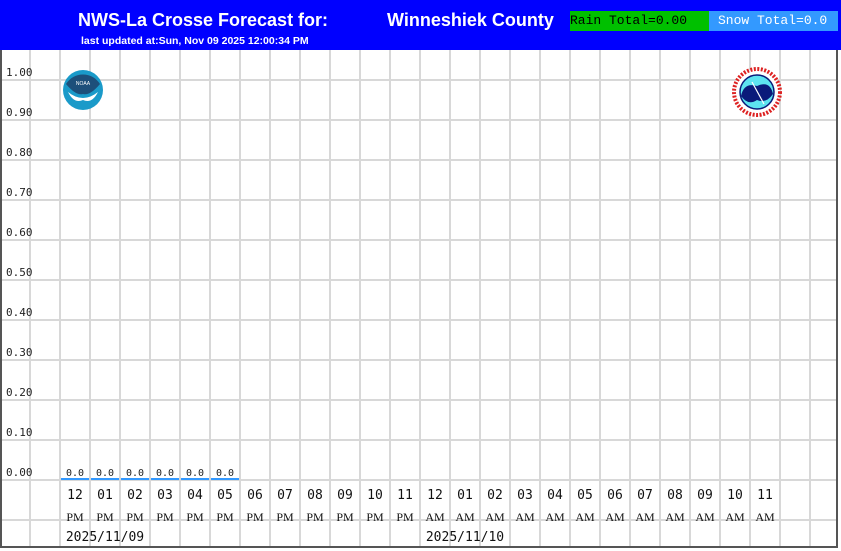  Describe the element at coordinates (105, 537) in the screenshot. I see `x-date-label: 2025/11/09` at that location.